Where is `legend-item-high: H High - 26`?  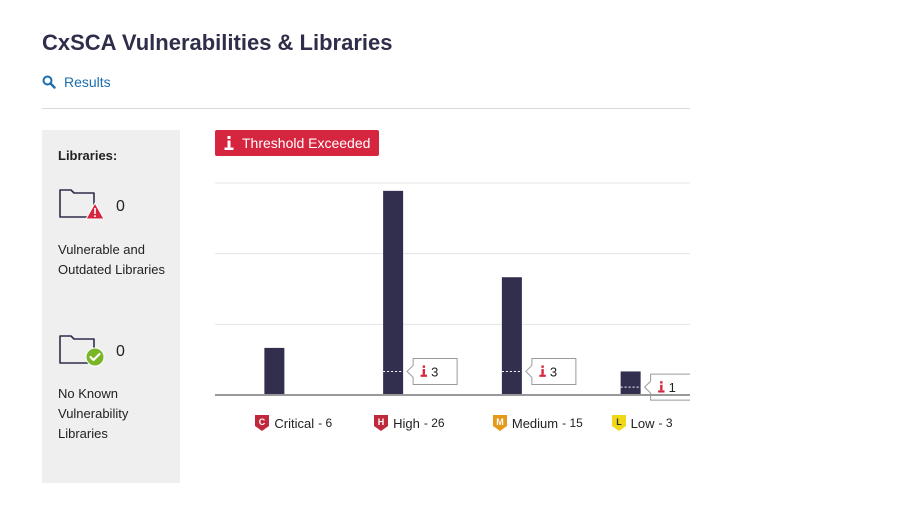
legend-item-high: H High - 26 is located at coordinates (409, 423).